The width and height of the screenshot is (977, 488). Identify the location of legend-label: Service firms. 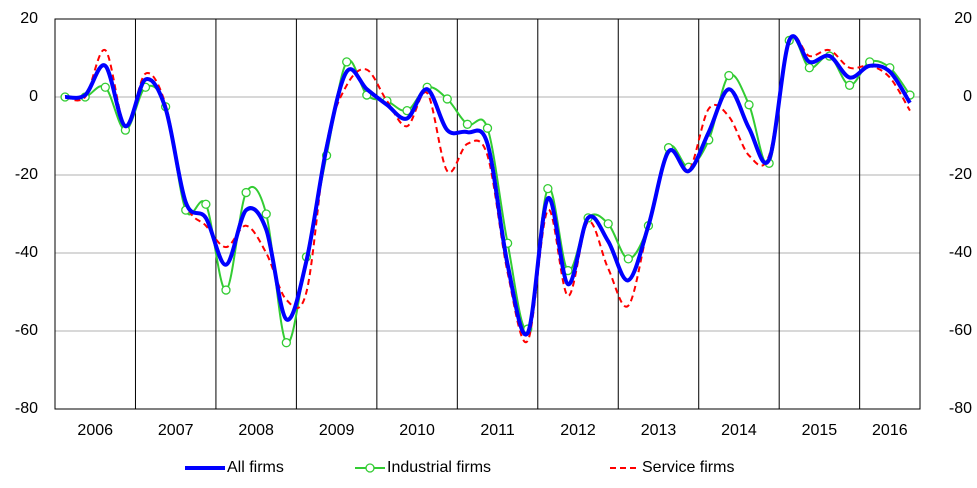
(688, 467).